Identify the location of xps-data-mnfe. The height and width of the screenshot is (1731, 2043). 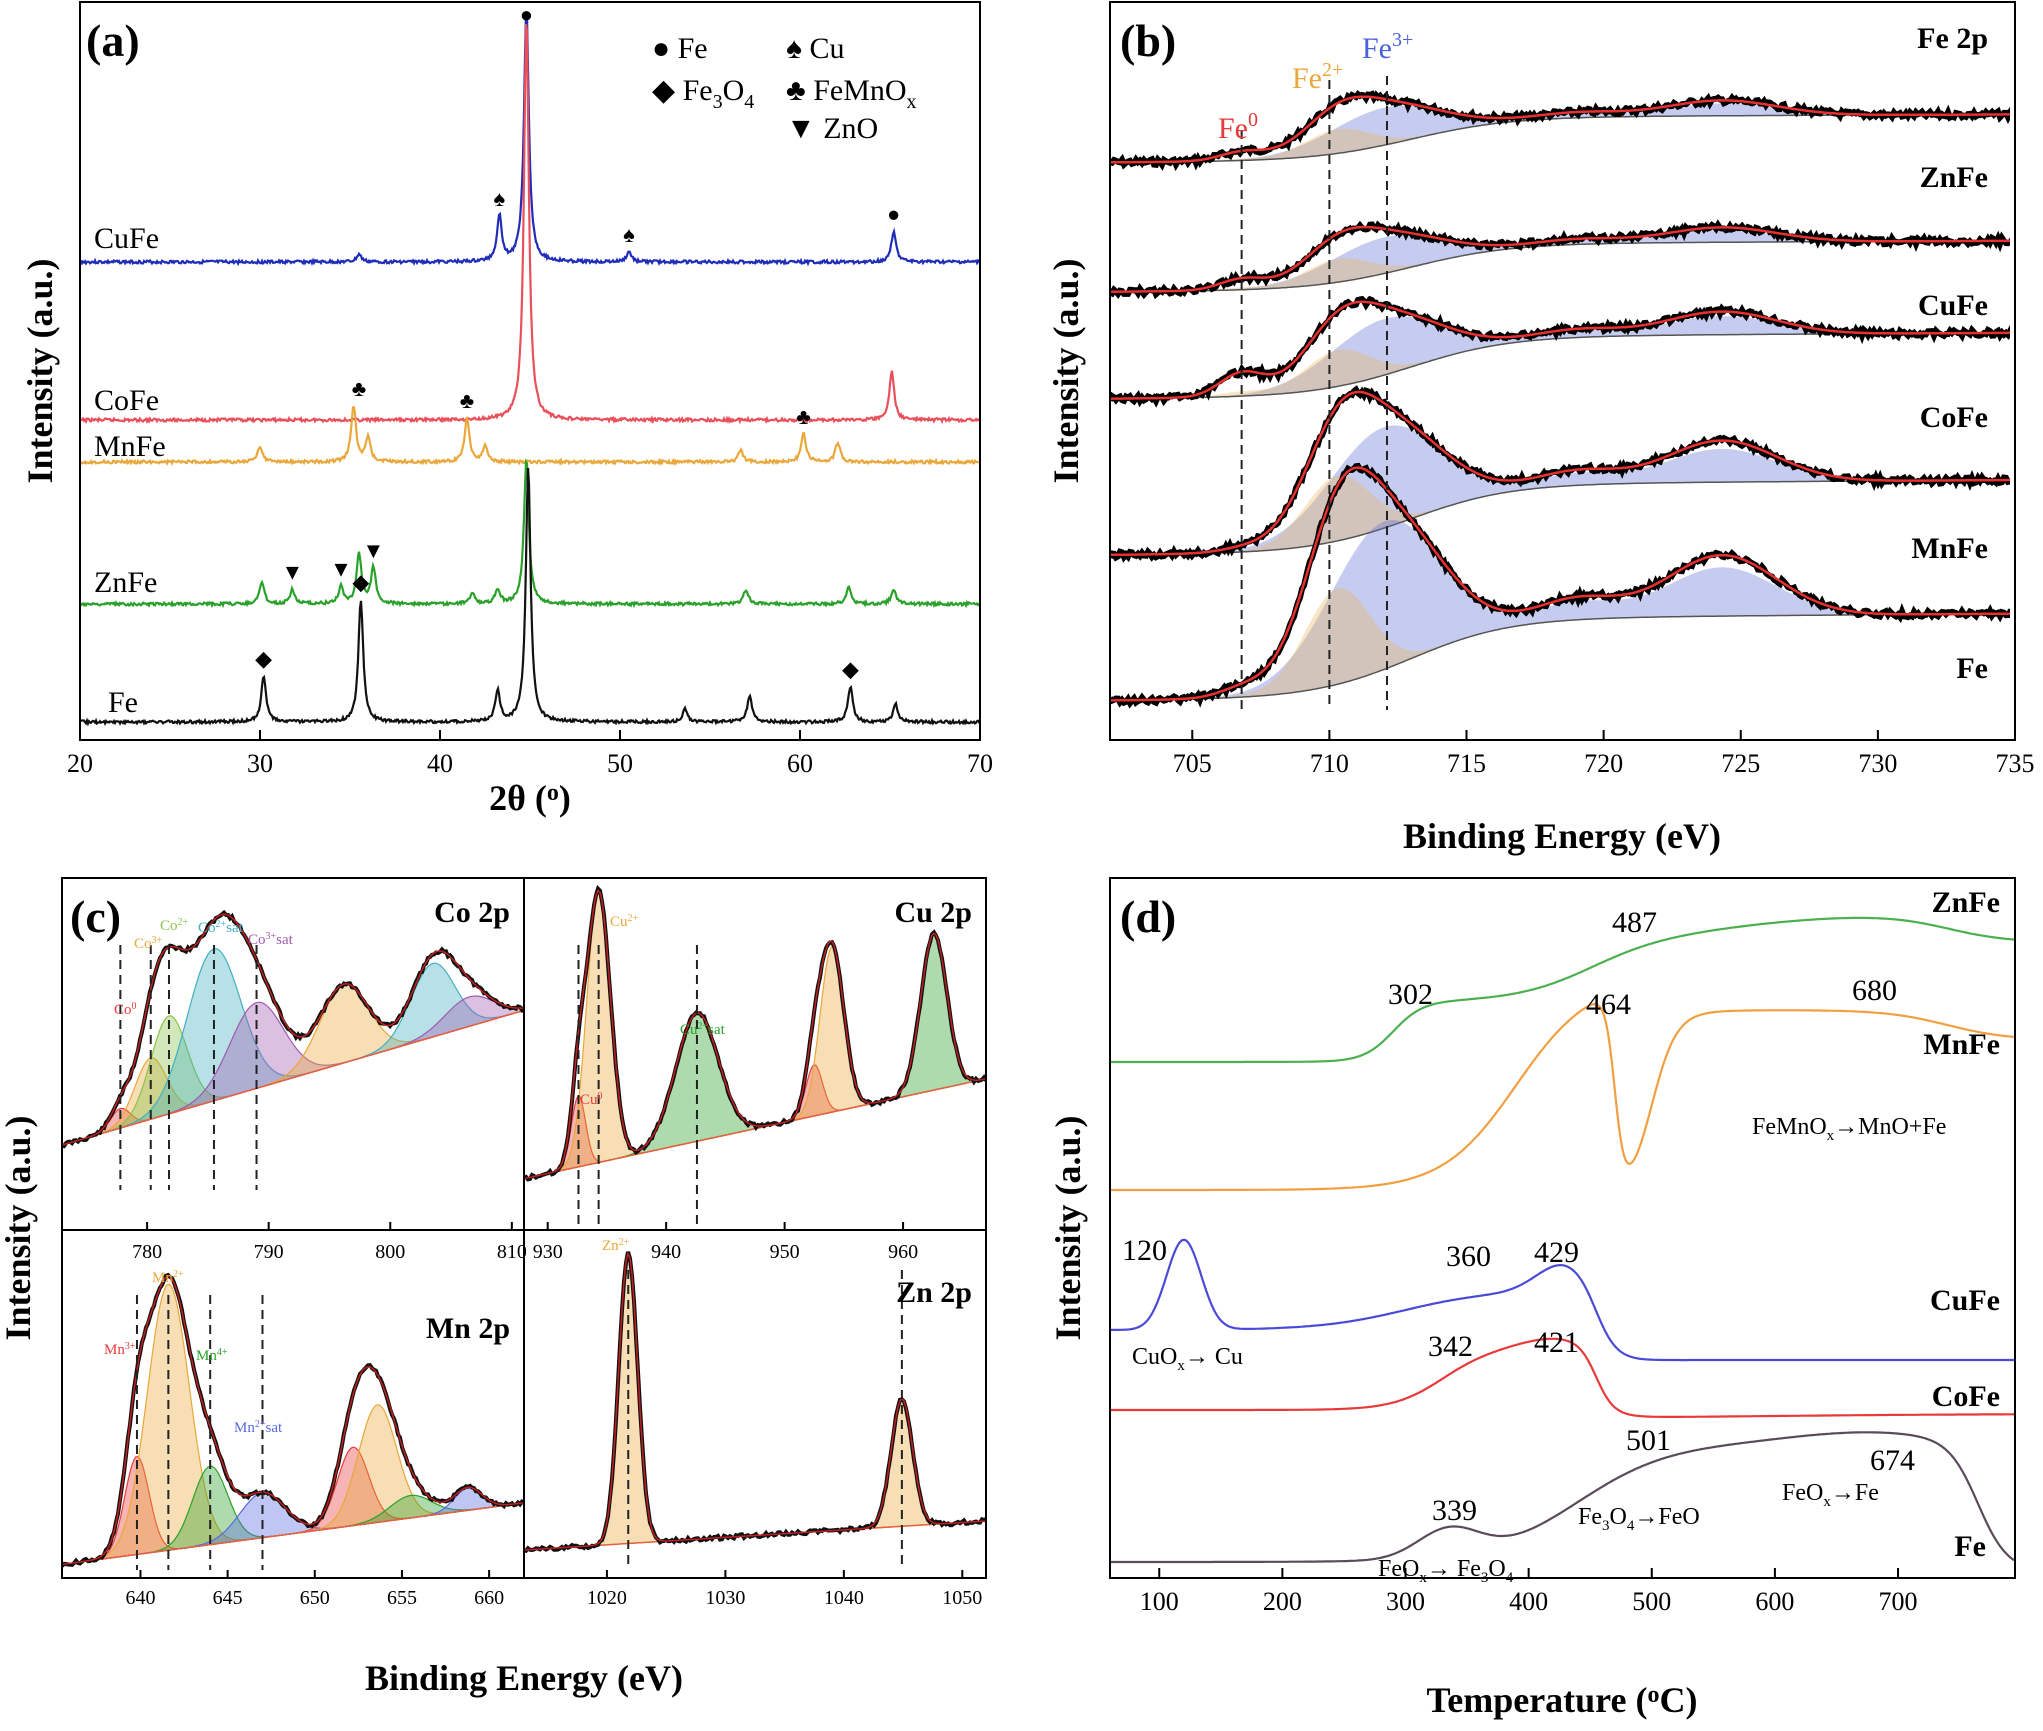
(1560, 474).